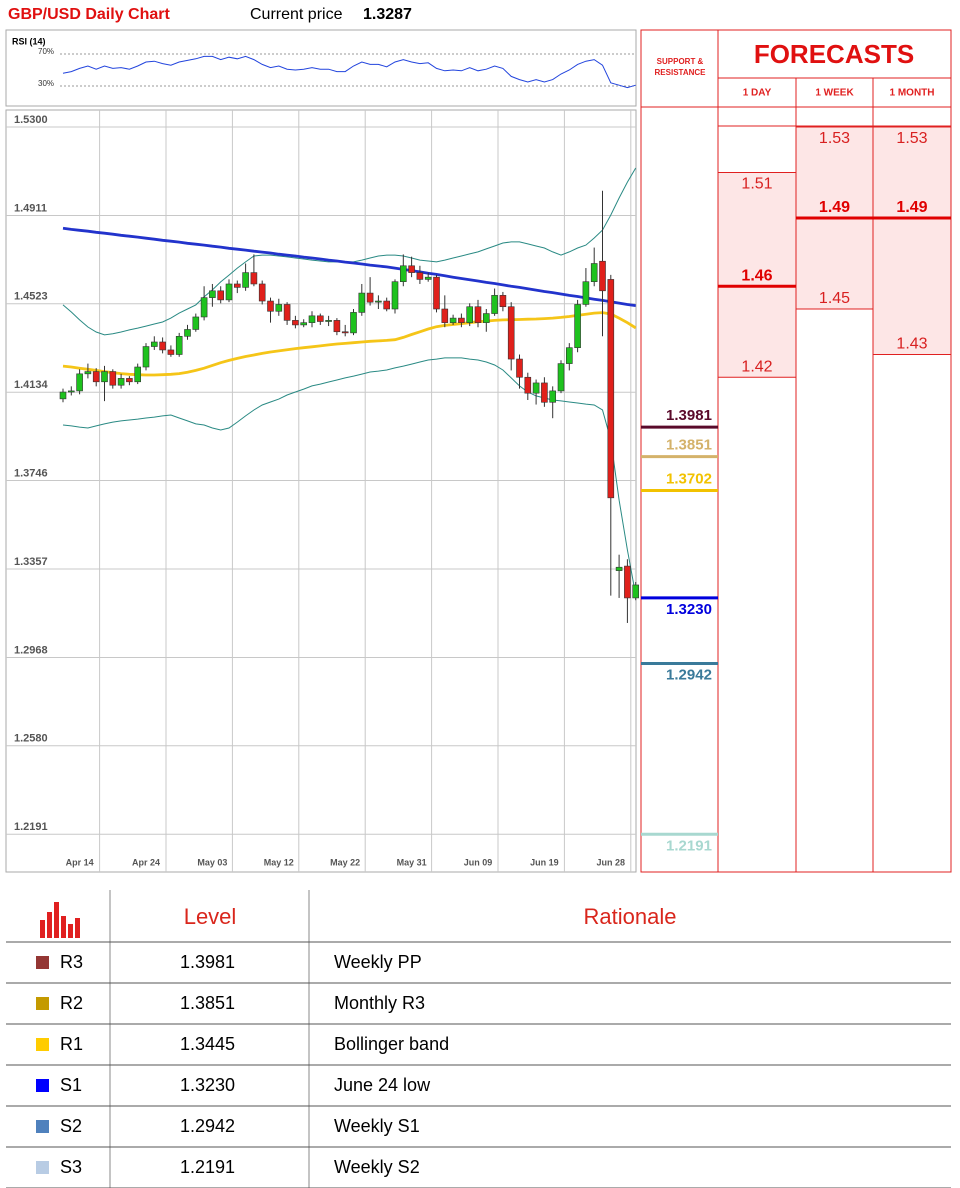  I want to click on level-rationale: June 24 low, so click(382, 1085).